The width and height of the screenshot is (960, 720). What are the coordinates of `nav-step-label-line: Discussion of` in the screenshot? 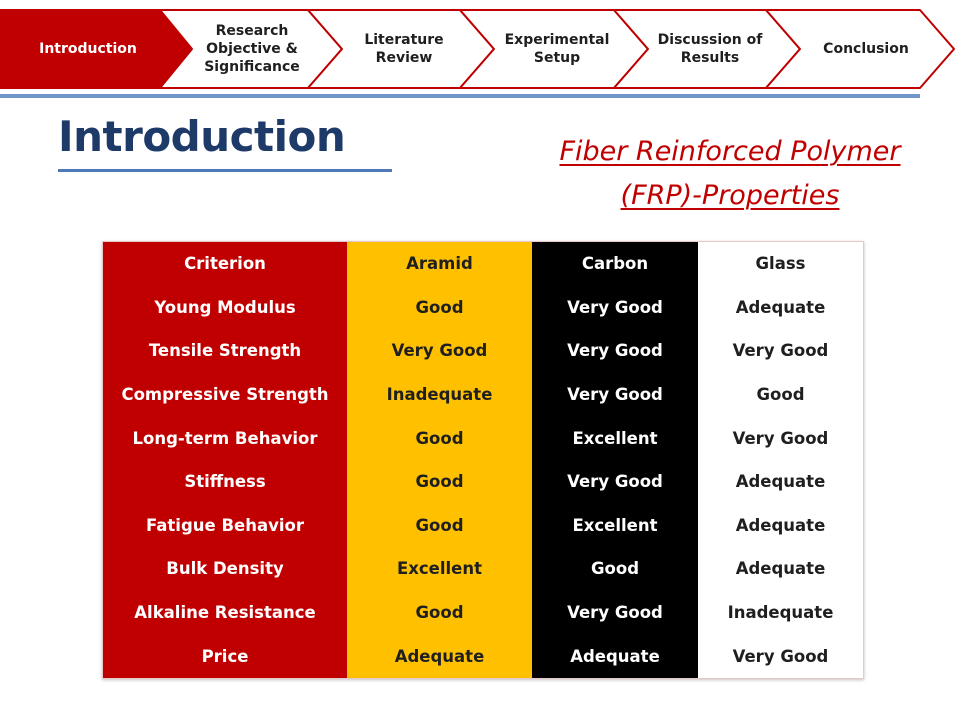 It's located at (710, 40).